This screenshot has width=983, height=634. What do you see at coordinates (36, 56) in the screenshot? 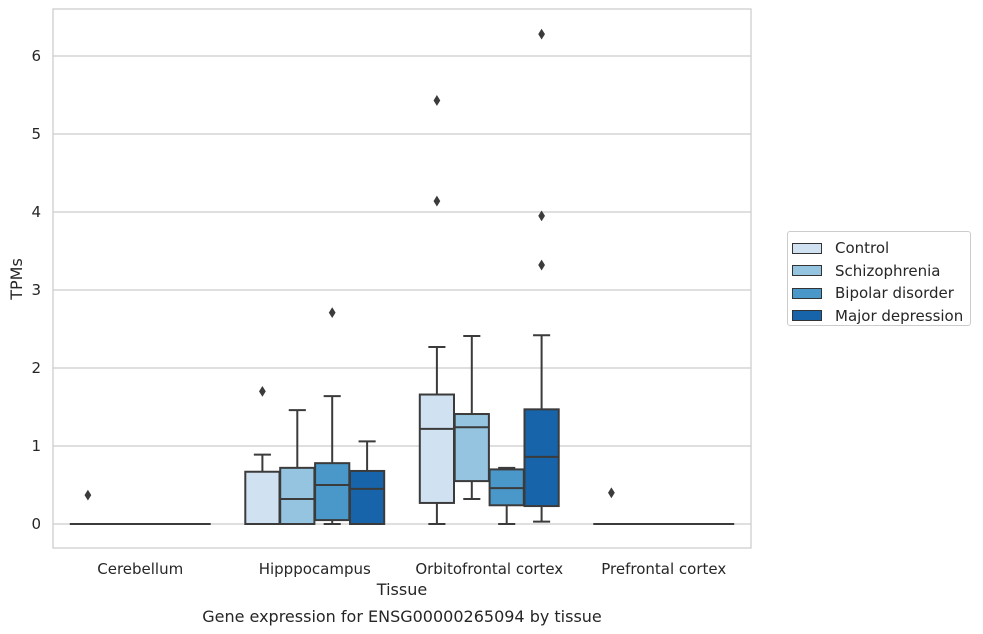
I see `y-tick-label: 6` at bounding box center [36, 56].